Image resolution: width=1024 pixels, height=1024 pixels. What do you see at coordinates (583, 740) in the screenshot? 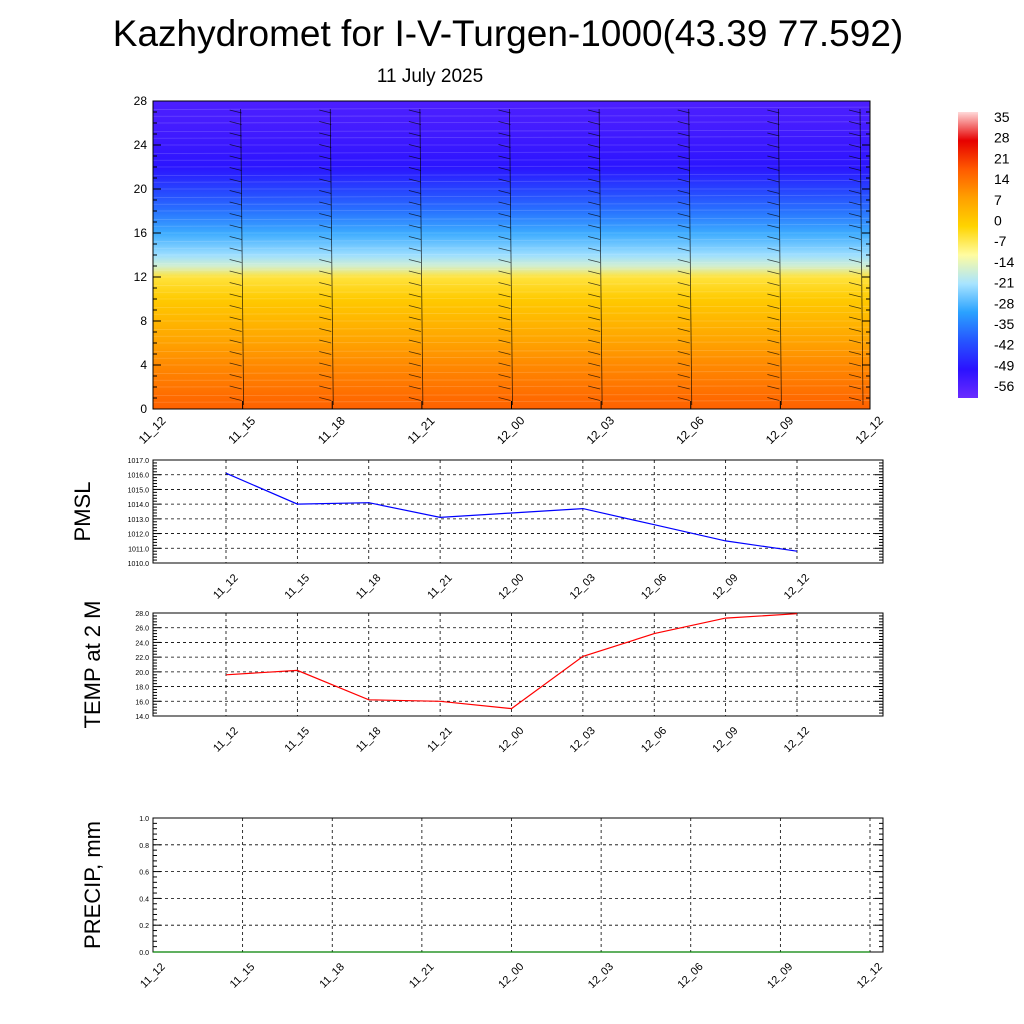
I see `temp-x-tick-label: 12_03` at bounding box center [583, 740].